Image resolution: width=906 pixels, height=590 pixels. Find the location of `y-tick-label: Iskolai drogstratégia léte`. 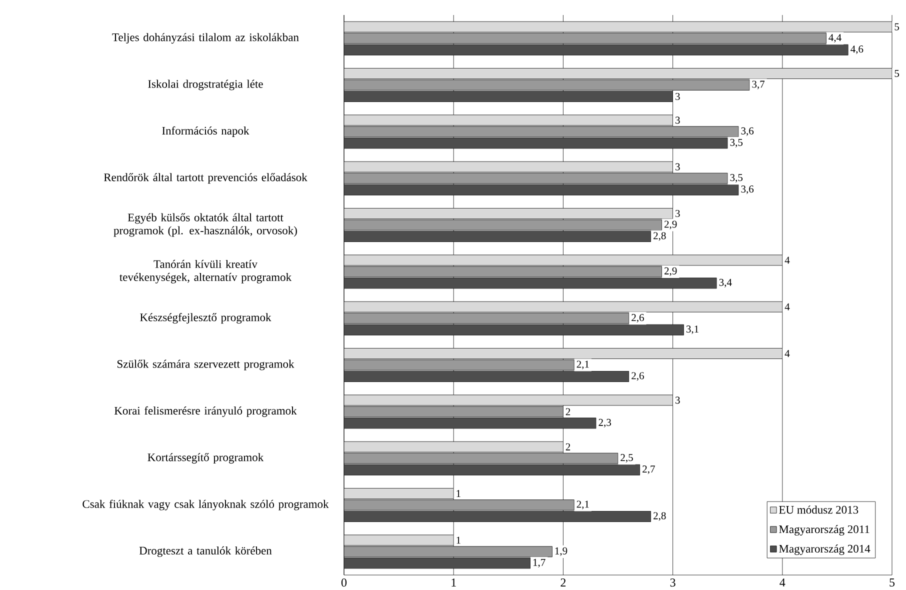

y-tick-label: Iskolai drogstratégia léte is located at coordinates (205, 85).